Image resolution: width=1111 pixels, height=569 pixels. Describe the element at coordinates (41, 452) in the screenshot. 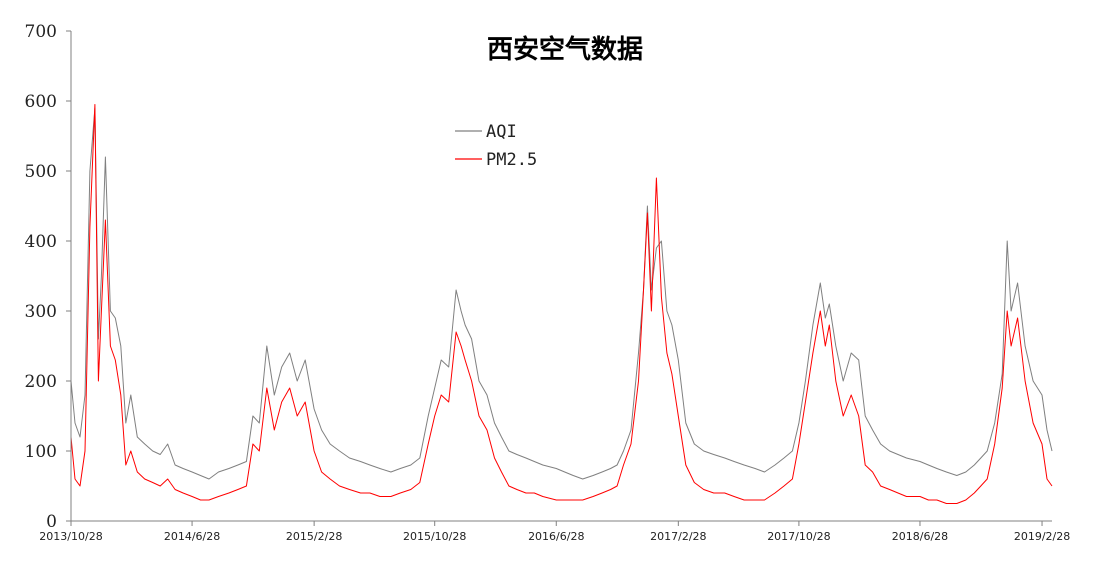

I see `y-tick-label: 100` at that location.